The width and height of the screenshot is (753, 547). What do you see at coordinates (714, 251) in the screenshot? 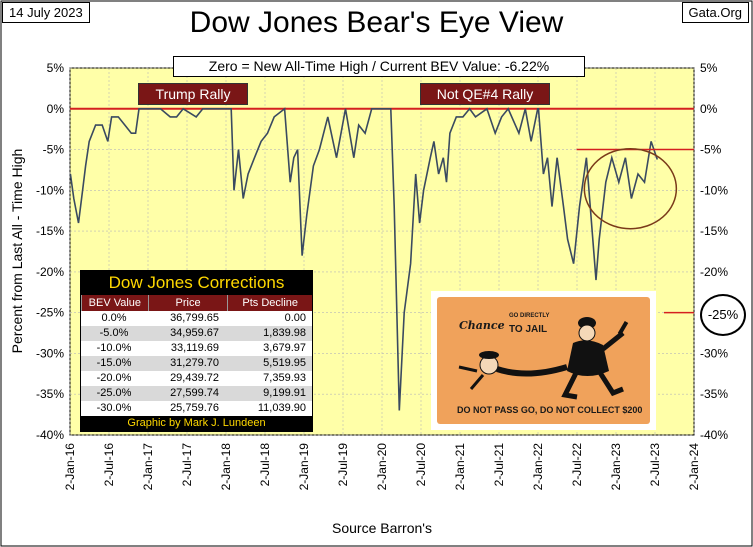
I see `y-axis-right: 5%0%-5%-10%-15%-20%-25%-30%-35%-40%` at bounding box center [714, 251].